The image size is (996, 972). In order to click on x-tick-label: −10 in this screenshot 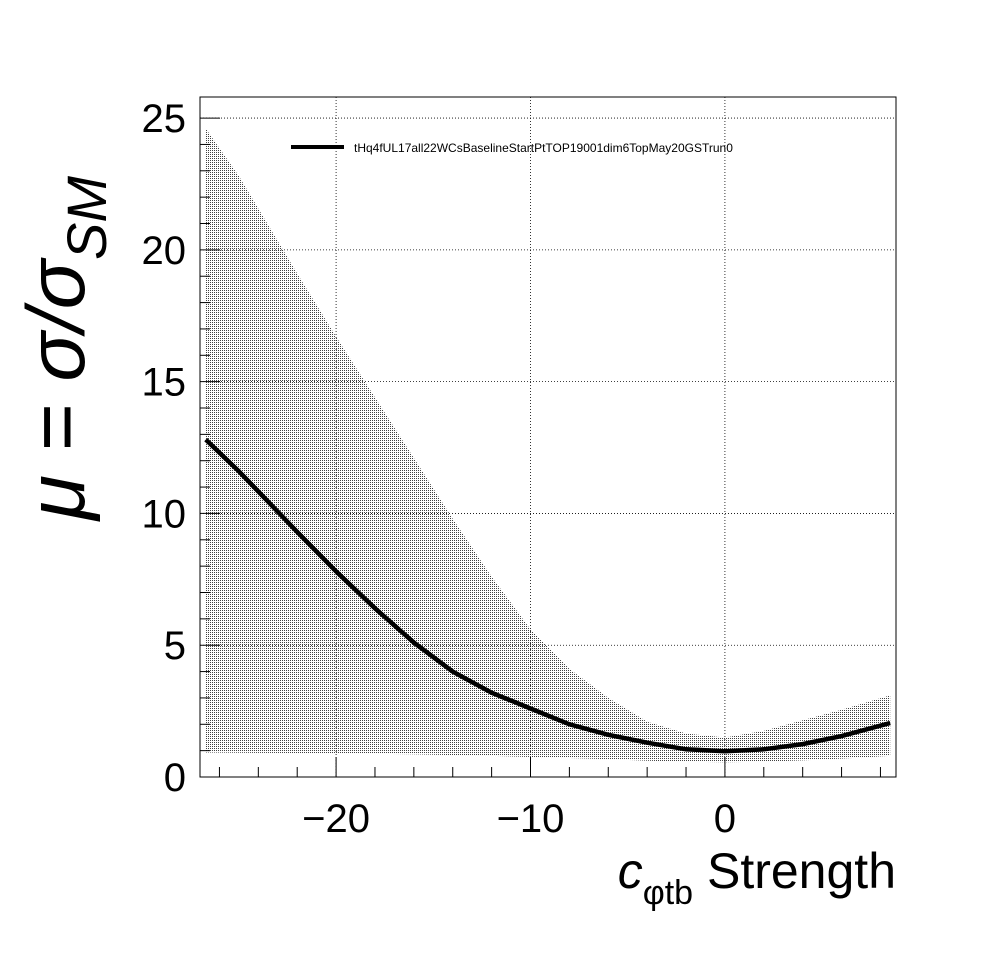, I will do `click(531, 819)`.